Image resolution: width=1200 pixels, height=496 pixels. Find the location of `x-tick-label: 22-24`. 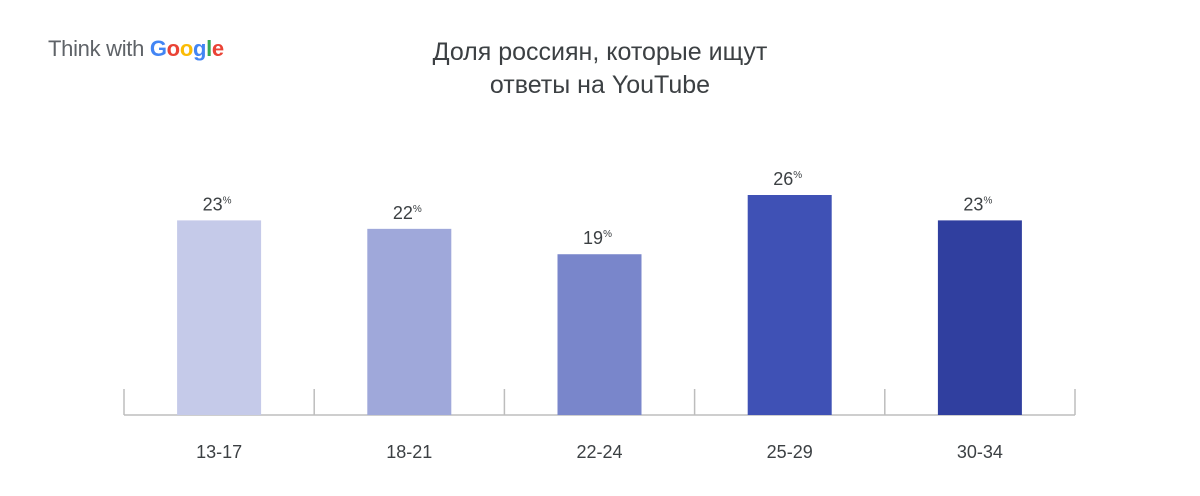

x-tick-label: 22-24 is located at coordinates (599, 452).